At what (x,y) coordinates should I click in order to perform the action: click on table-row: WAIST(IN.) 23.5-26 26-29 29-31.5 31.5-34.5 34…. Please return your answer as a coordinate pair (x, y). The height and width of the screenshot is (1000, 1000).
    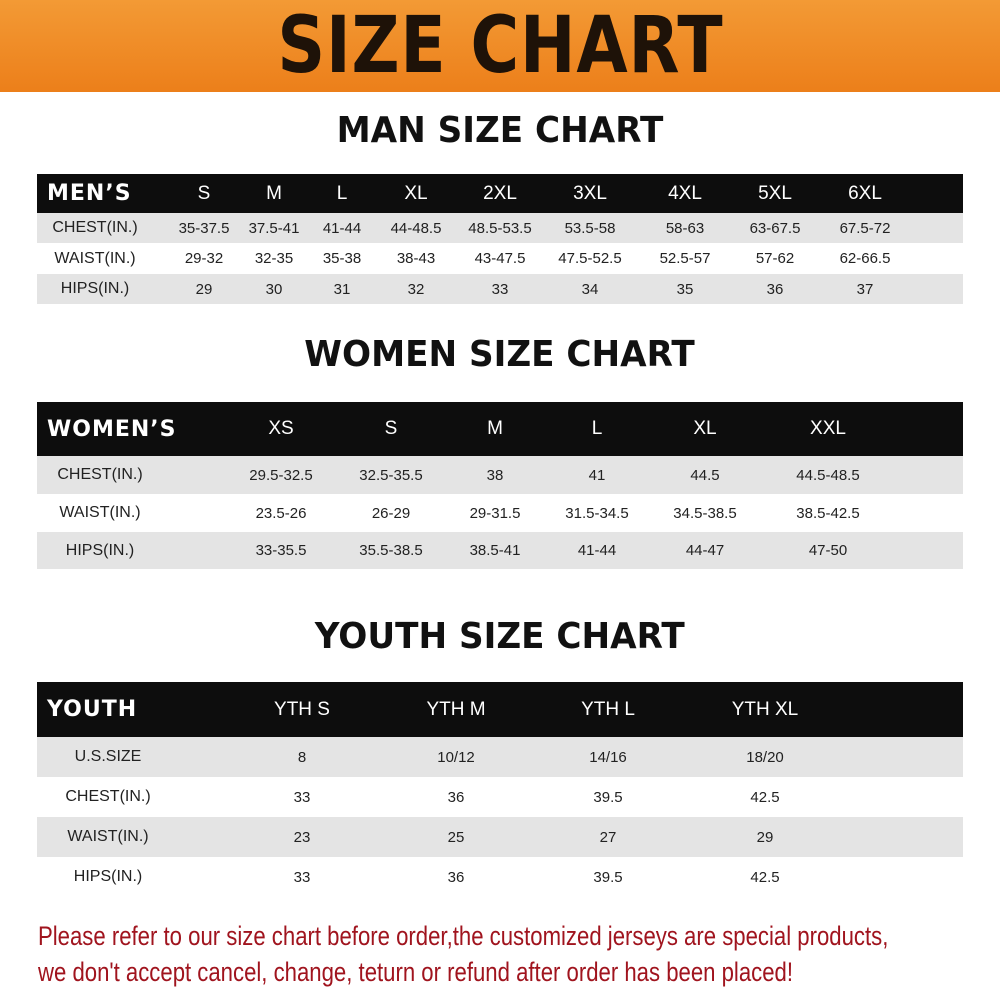
    Looking at the image, I should click on (500, 513).